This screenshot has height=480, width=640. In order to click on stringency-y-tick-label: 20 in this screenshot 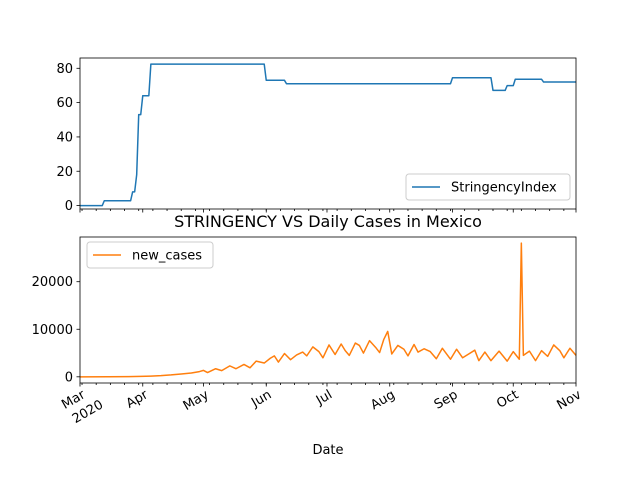, I will do `click(64, 172)`.